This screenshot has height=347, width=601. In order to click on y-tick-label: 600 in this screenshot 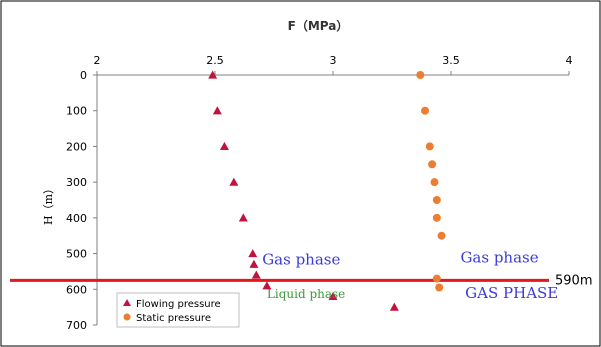, I will do `click(76, 289)`.